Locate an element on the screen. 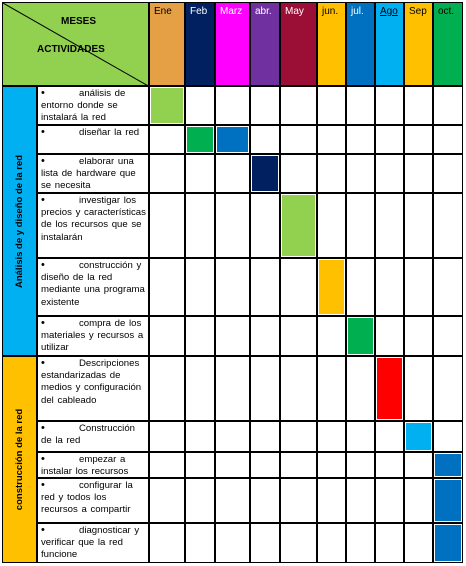 This screenshot has height=566, width=466. month-header-cell: Marz is located at coordinates (232, 44).